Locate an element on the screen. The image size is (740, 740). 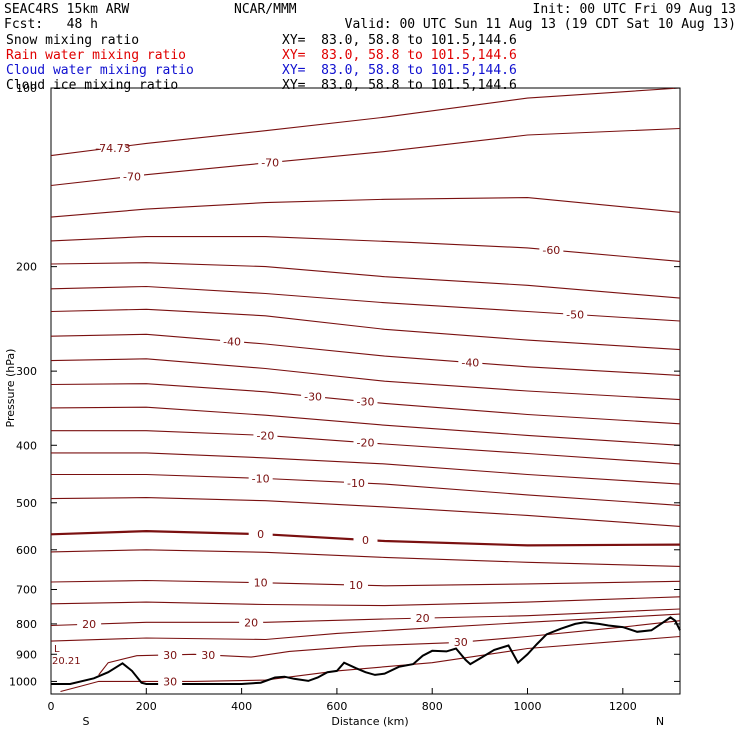
y-tick-label: 300 is located at coordinates (26, 371).